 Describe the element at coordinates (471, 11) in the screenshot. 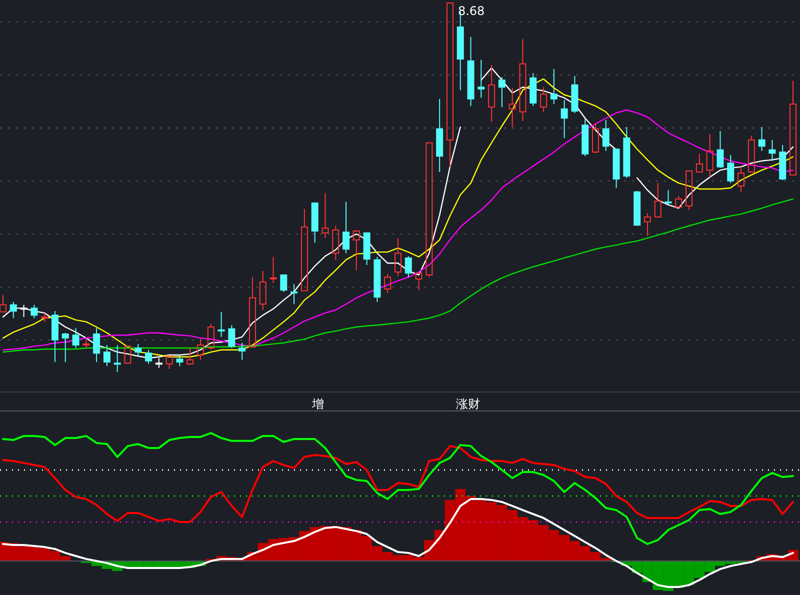

I see `annotation: 8.68` at that location.